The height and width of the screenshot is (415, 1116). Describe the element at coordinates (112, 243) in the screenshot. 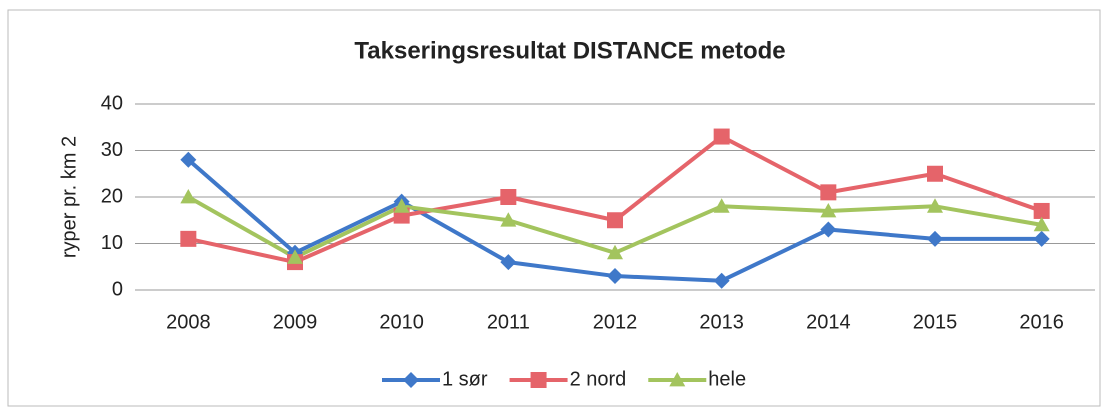

I see `y-tick-label: 10` at that location.